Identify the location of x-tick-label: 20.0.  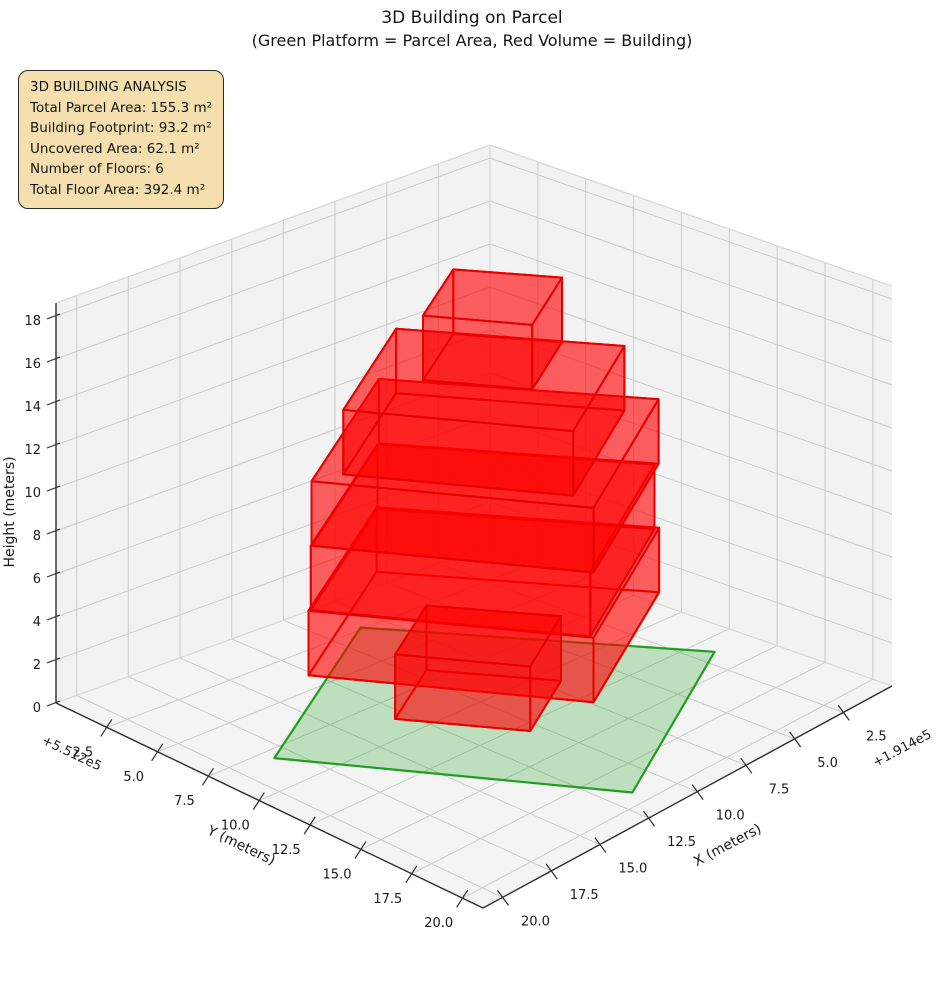
(535, 921).